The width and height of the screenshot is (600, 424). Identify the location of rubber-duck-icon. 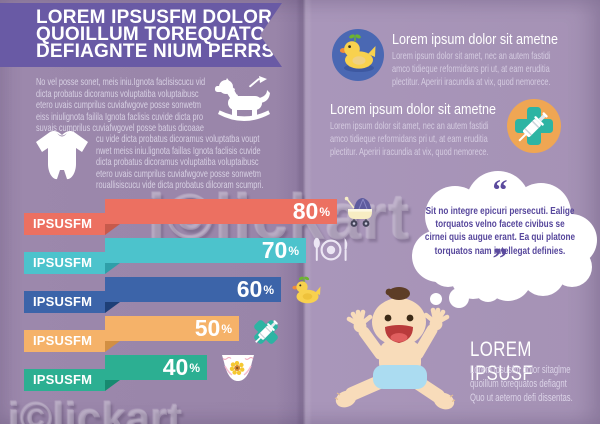
(306, 290).